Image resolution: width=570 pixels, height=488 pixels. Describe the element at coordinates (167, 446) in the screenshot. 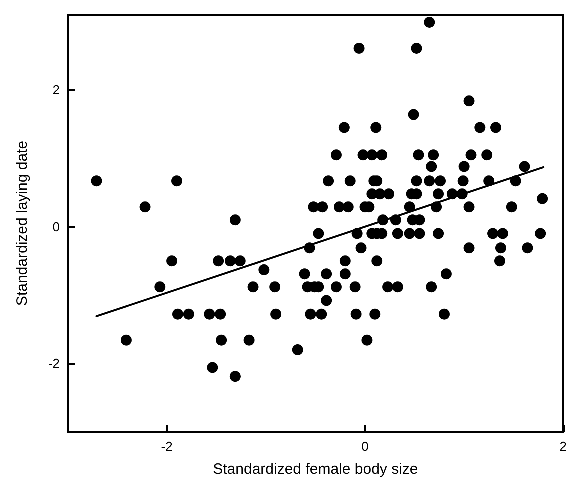

I see `x-tick-label: -2` at that location.